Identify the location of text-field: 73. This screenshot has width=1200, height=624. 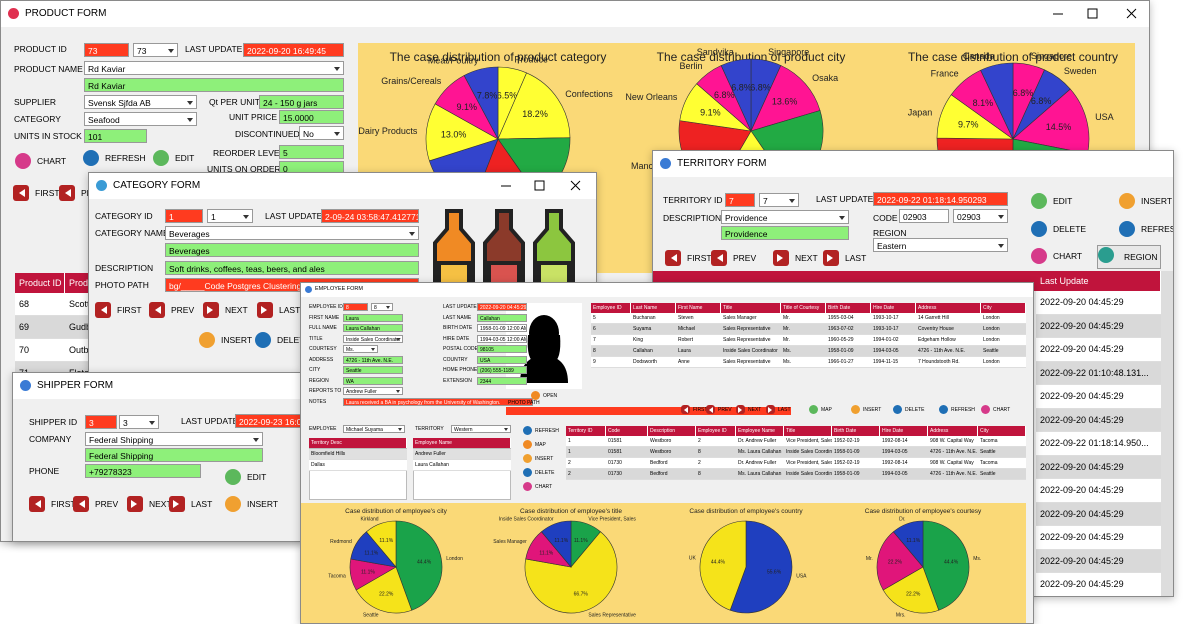
(106, 50).